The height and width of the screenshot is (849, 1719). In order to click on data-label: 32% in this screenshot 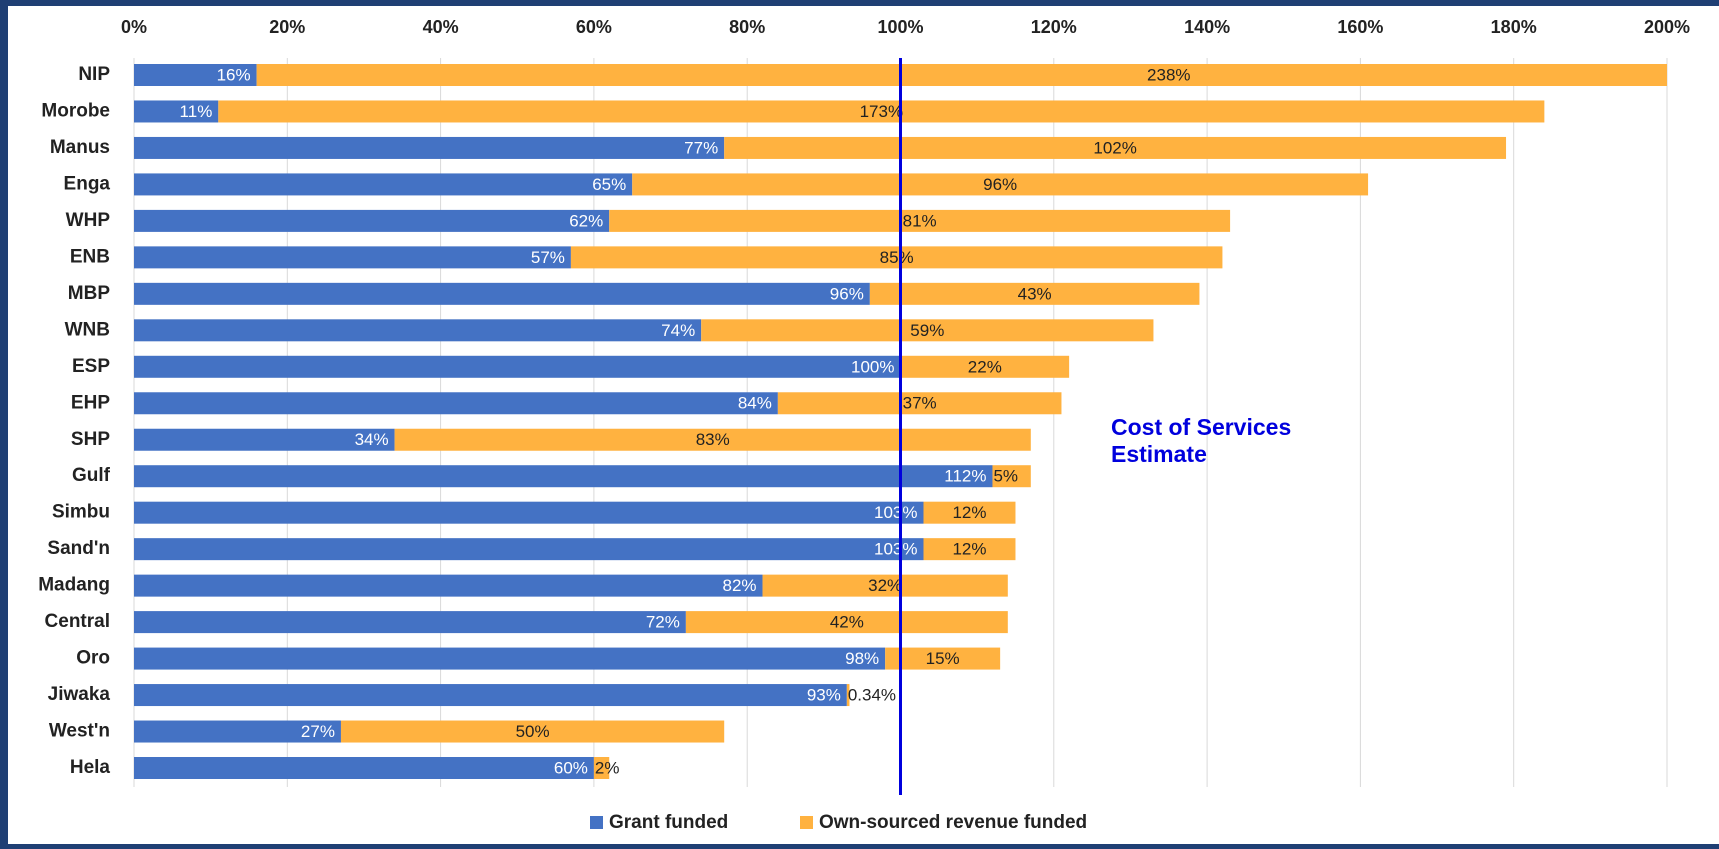, I will do `click(885, 585)`.